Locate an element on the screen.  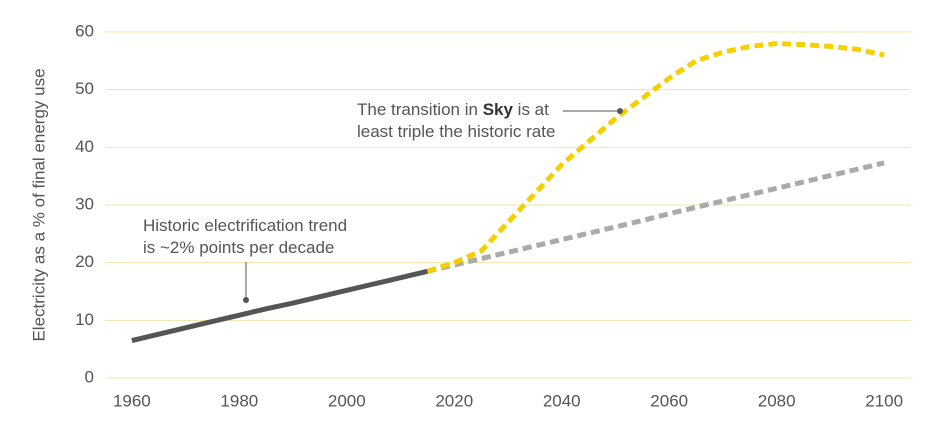
x-tick-label: 2100 is located at coordinates (884, 400).